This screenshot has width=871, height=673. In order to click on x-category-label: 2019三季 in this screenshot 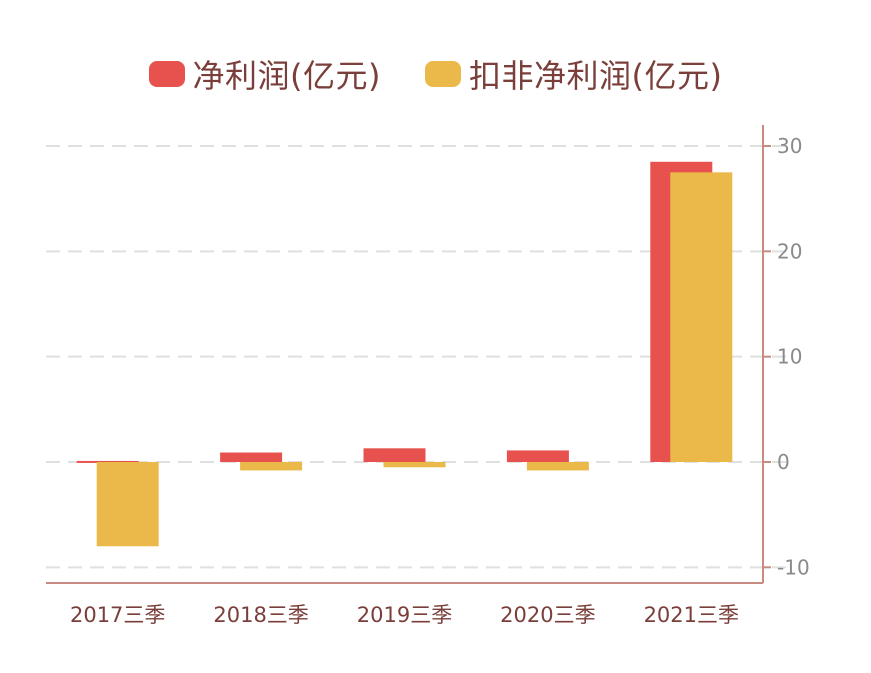, I will do `click(404, 615)`.